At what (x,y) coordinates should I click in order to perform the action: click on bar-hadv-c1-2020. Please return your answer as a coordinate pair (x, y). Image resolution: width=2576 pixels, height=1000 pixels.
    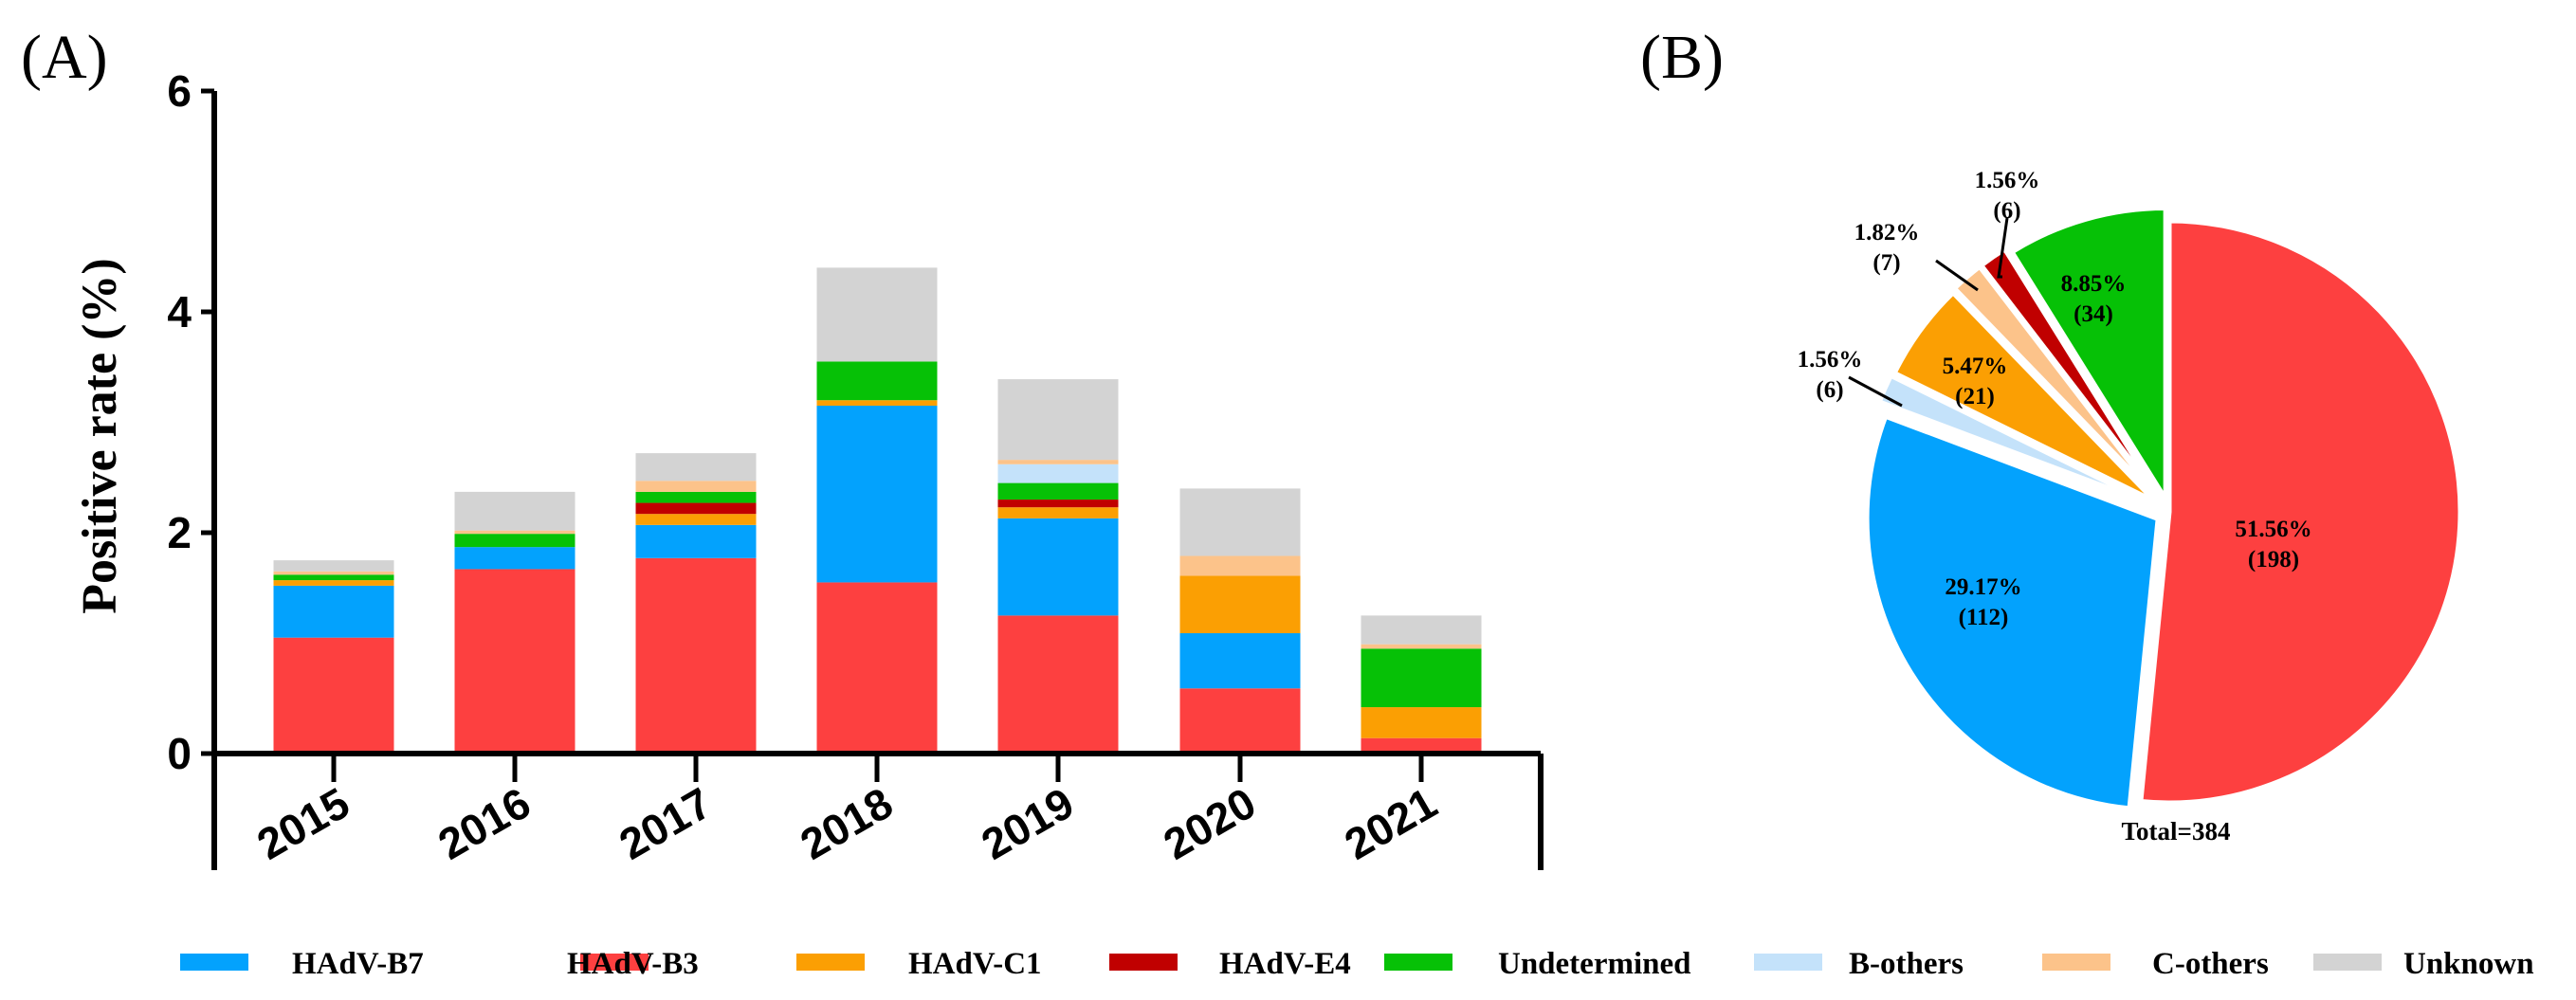
    Looking at the image, I should click on (1240, 604).